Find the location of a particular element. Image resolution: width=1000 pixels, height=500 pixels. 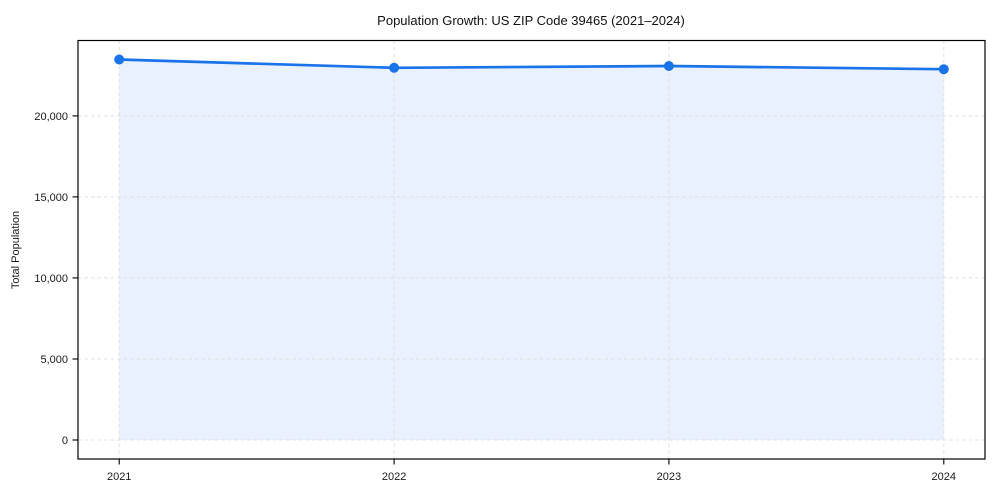

x-tick-label-2022: 2022 is located at coordinates (394, 477).